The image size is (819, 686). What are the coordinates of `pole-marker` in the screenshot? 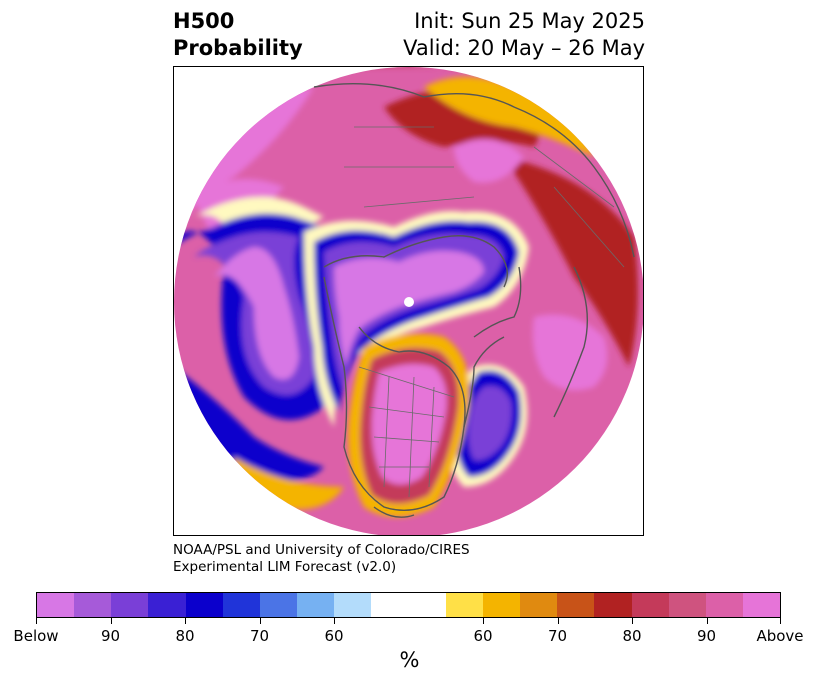 It's located at (409, 302).